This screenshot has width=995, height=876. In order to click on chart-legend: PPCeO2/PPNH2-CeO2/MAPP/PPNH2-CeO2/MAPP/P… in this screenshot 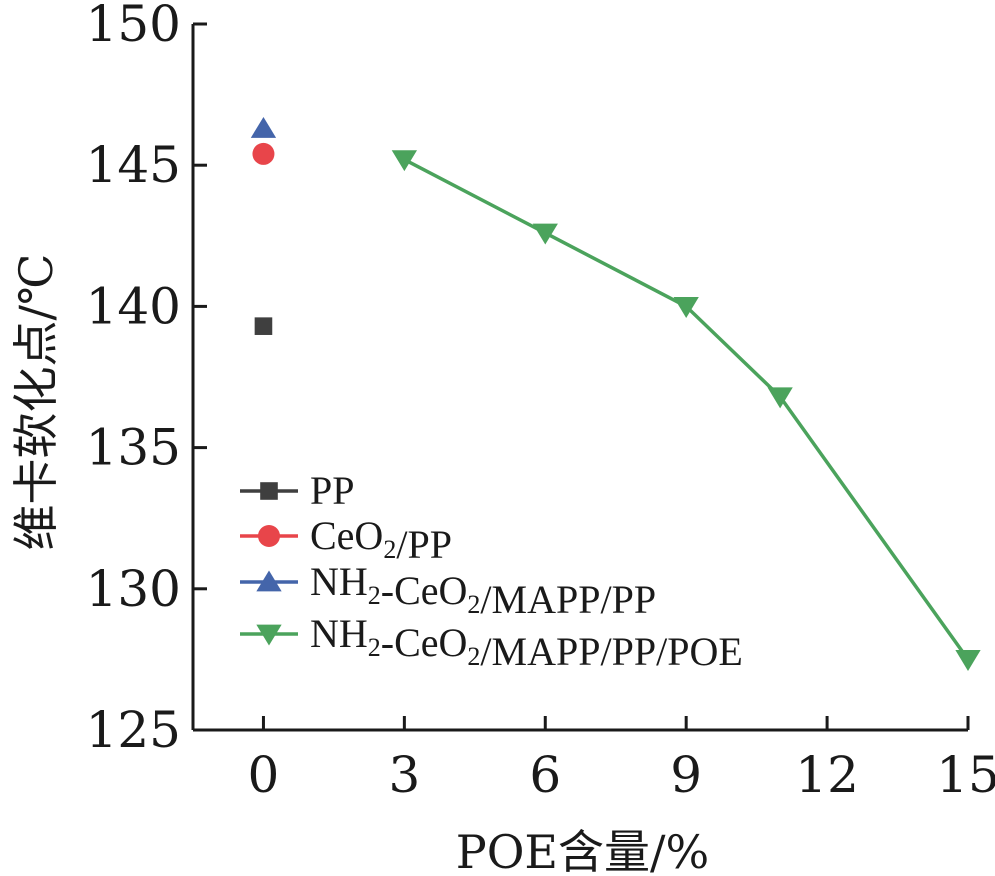, I will do `click(491, 571)`.